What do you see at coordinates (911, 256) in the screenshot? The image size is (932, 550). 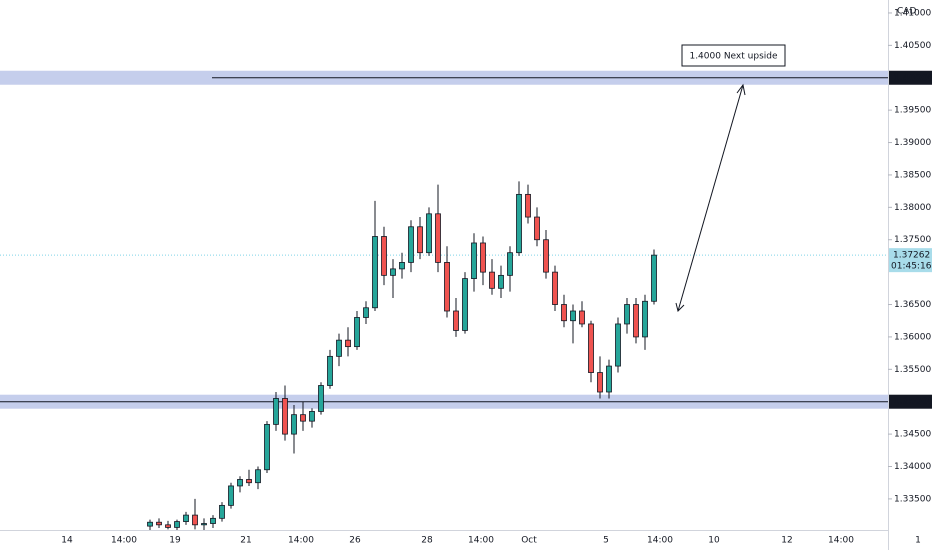 I see `current-price-label: 1.37262` at bounding box center [911, 256].